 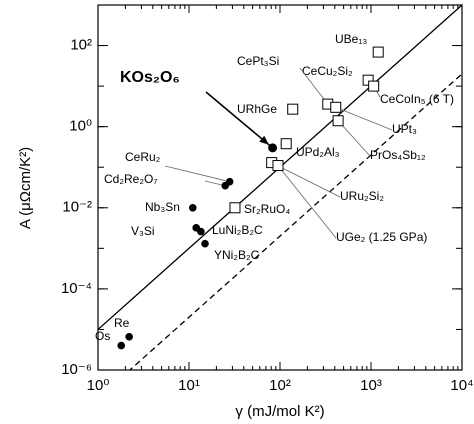 I want to click on point-label: V₃Si, so click(x=143, y=231).